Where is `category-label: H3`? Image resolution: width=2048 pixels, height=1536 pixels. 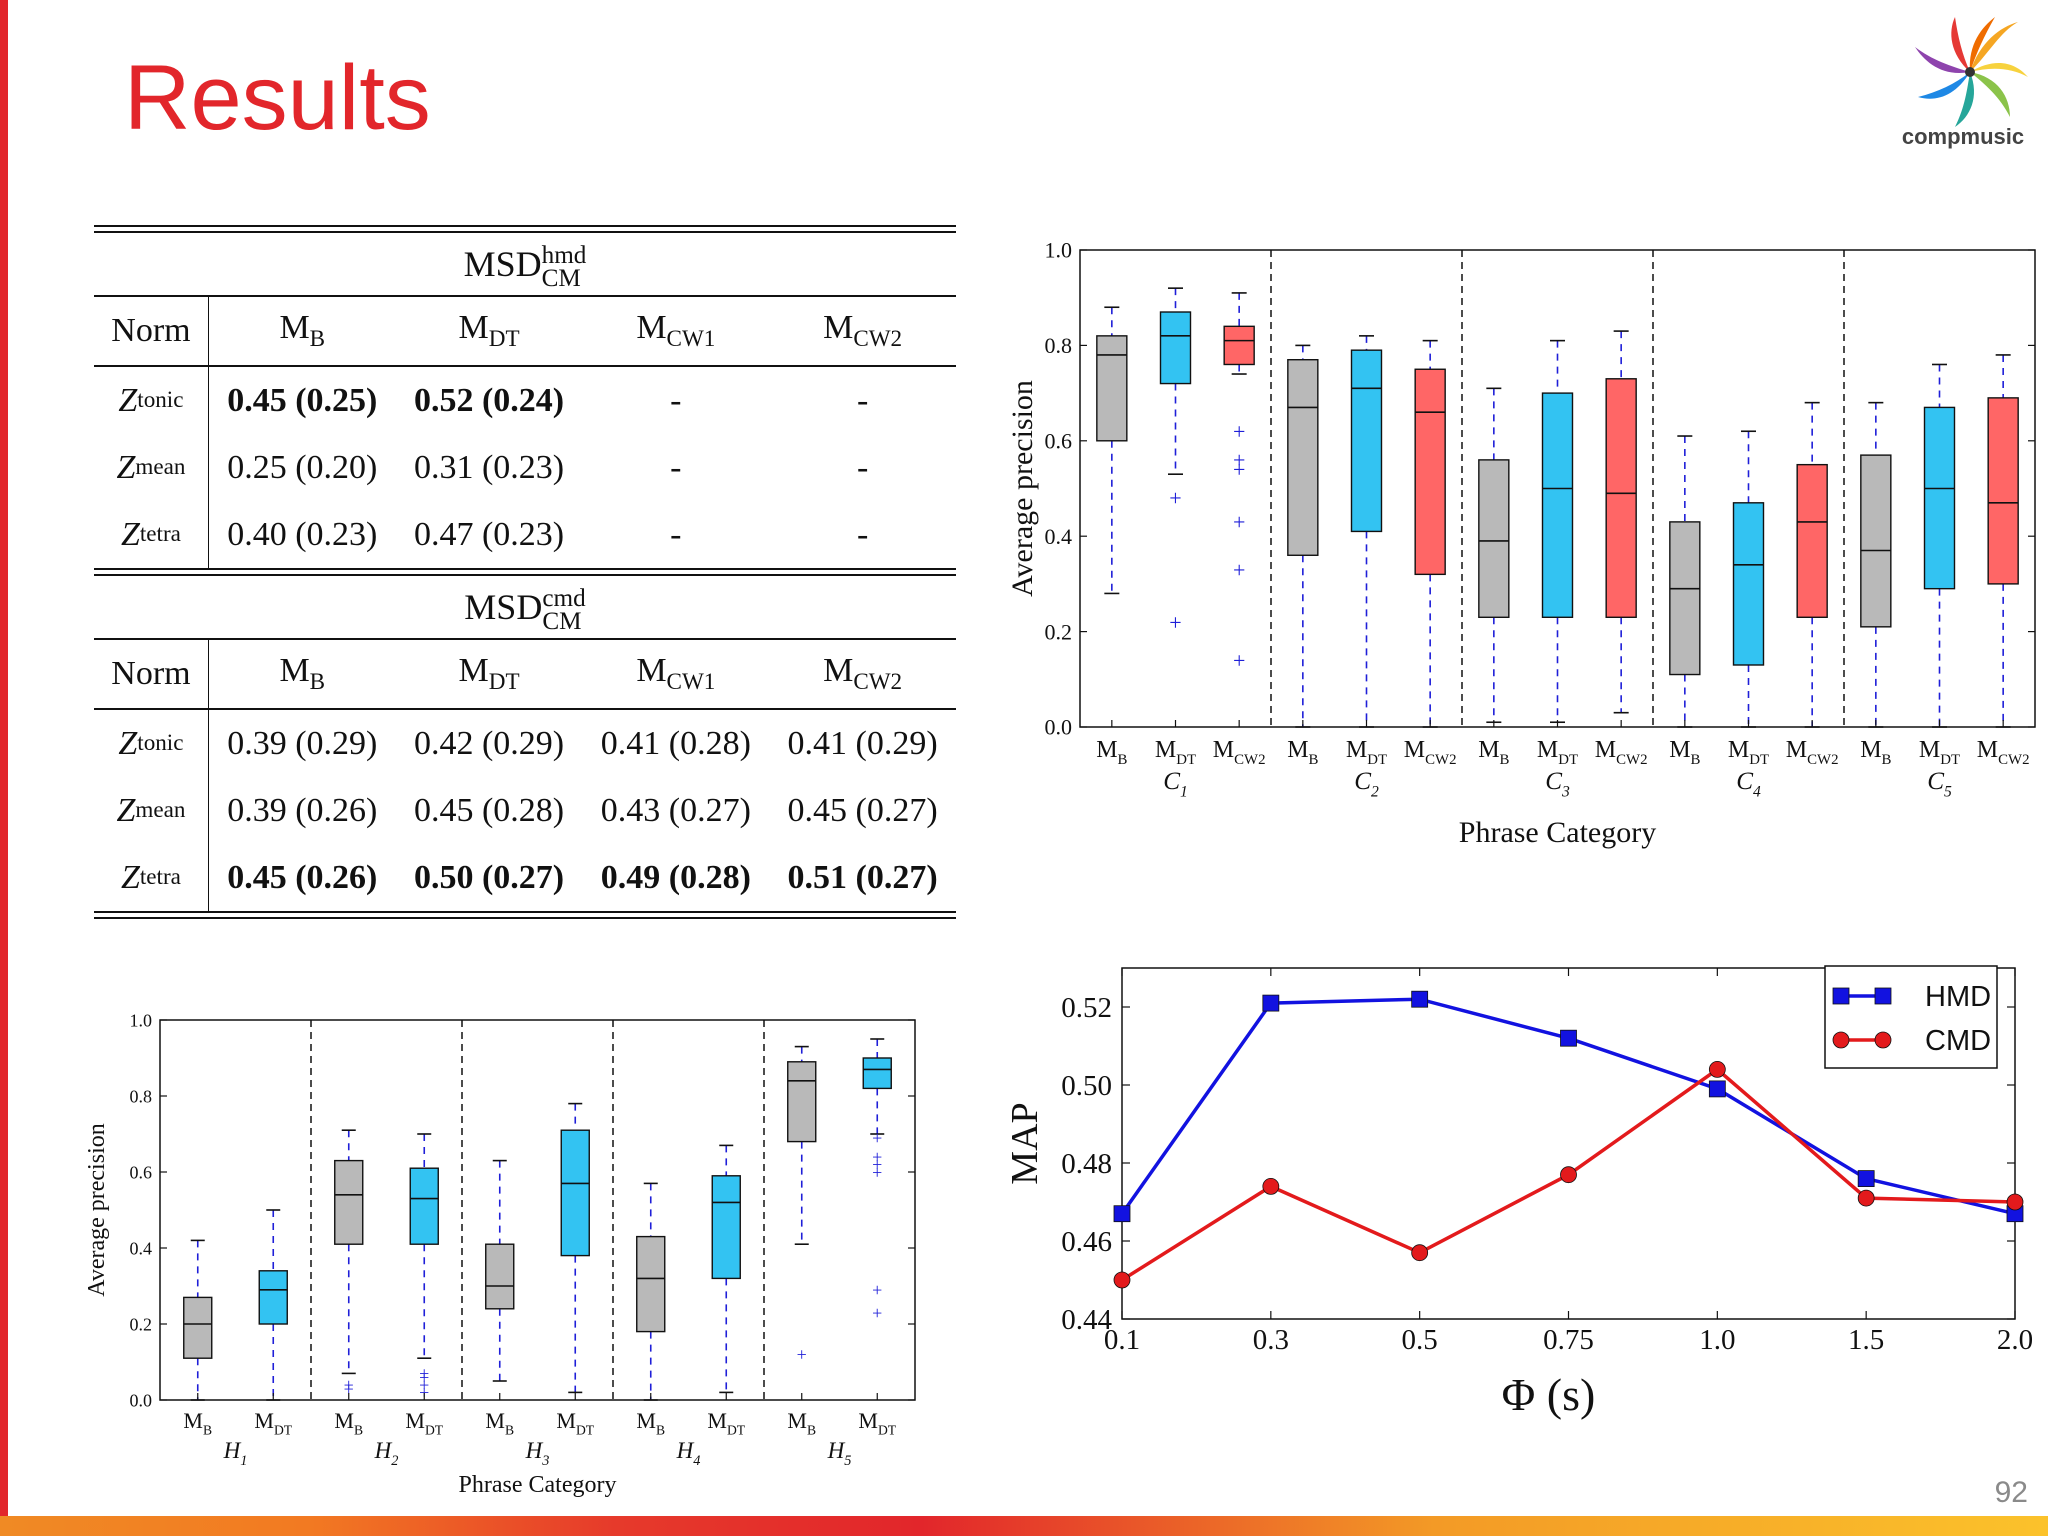 category-label: H3 is located at coordinates (537, 1453).